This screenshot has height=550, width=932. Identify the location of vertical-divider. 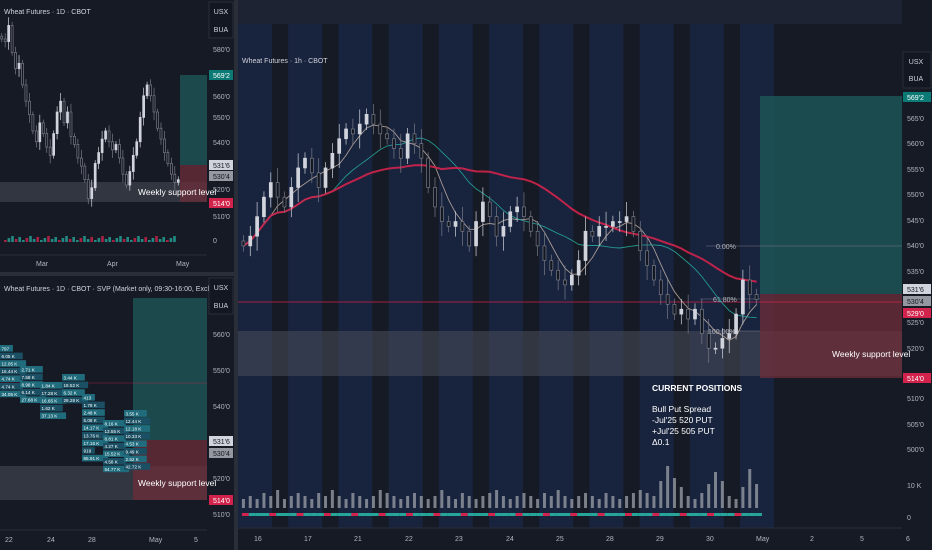
(236, 275).